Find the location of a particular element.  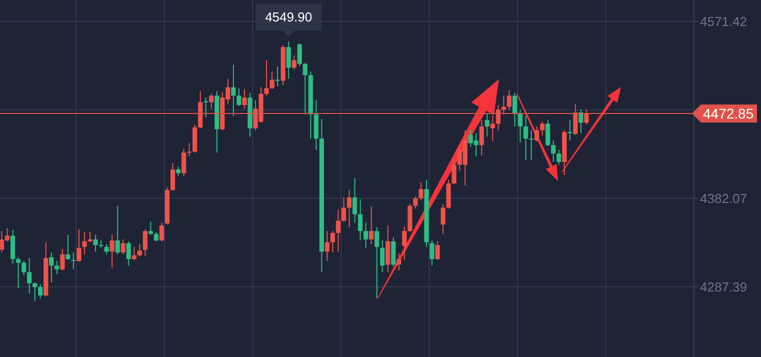

annotation: 4549.90 is located at coordinates (288, 17).